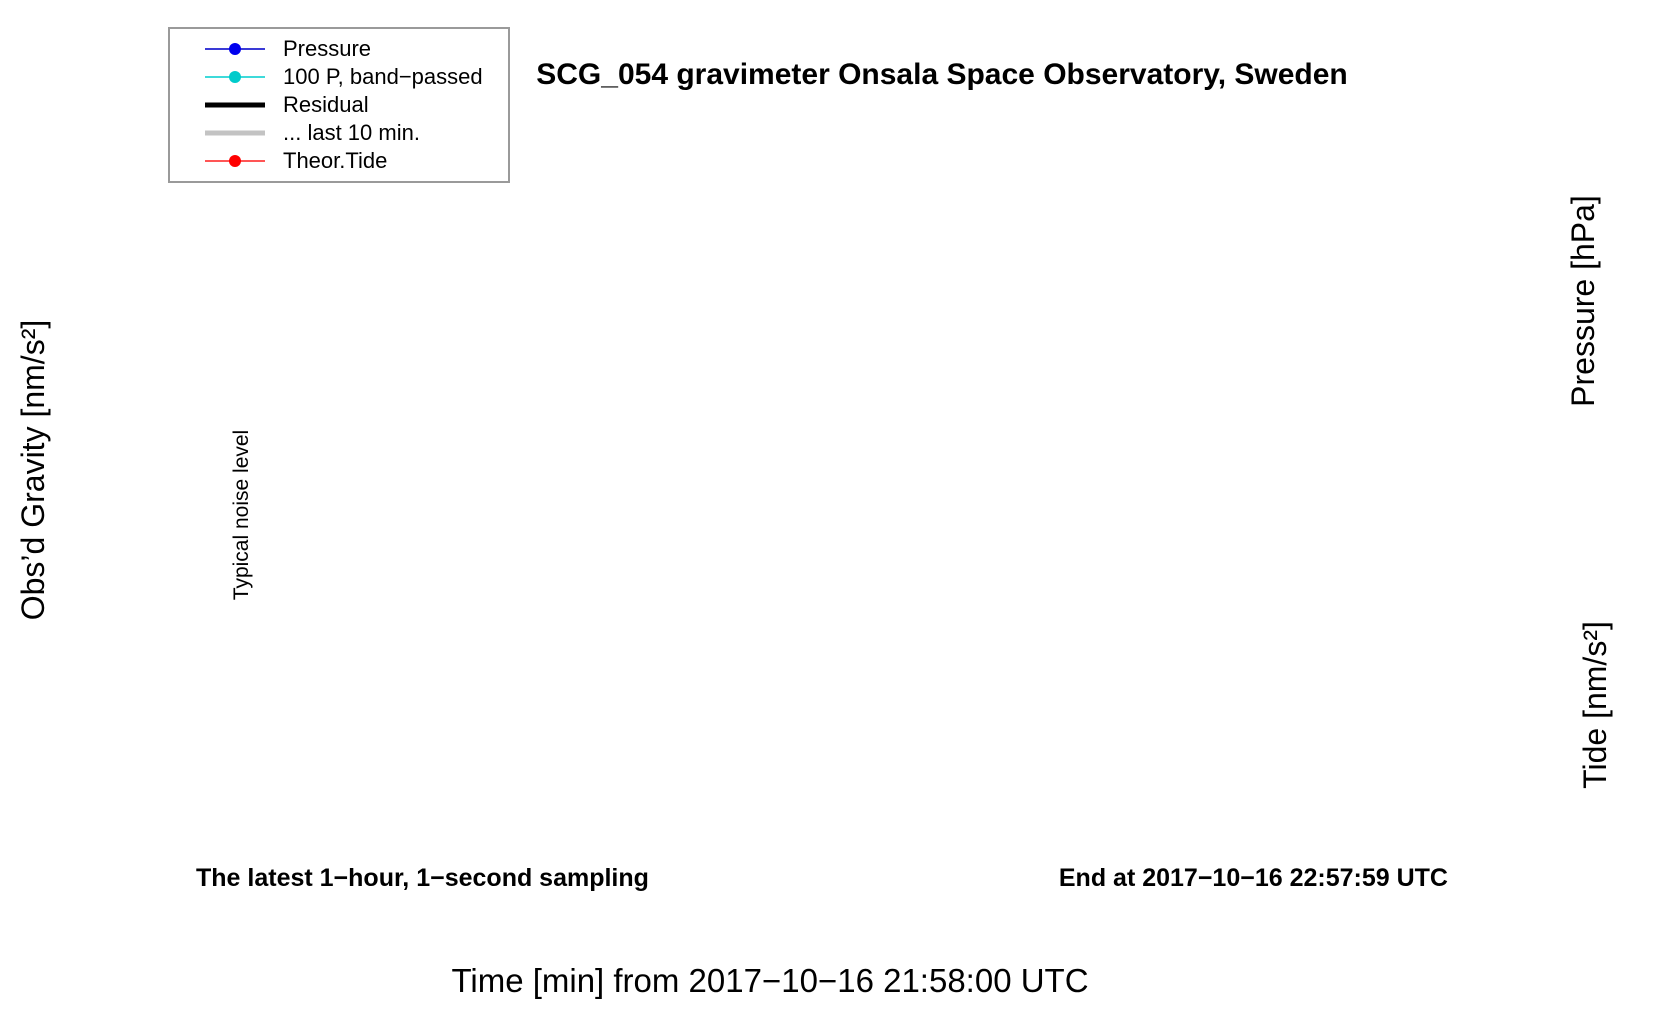  I want to click on legend-item-last10: ... last 10 min., so click(339, 133).